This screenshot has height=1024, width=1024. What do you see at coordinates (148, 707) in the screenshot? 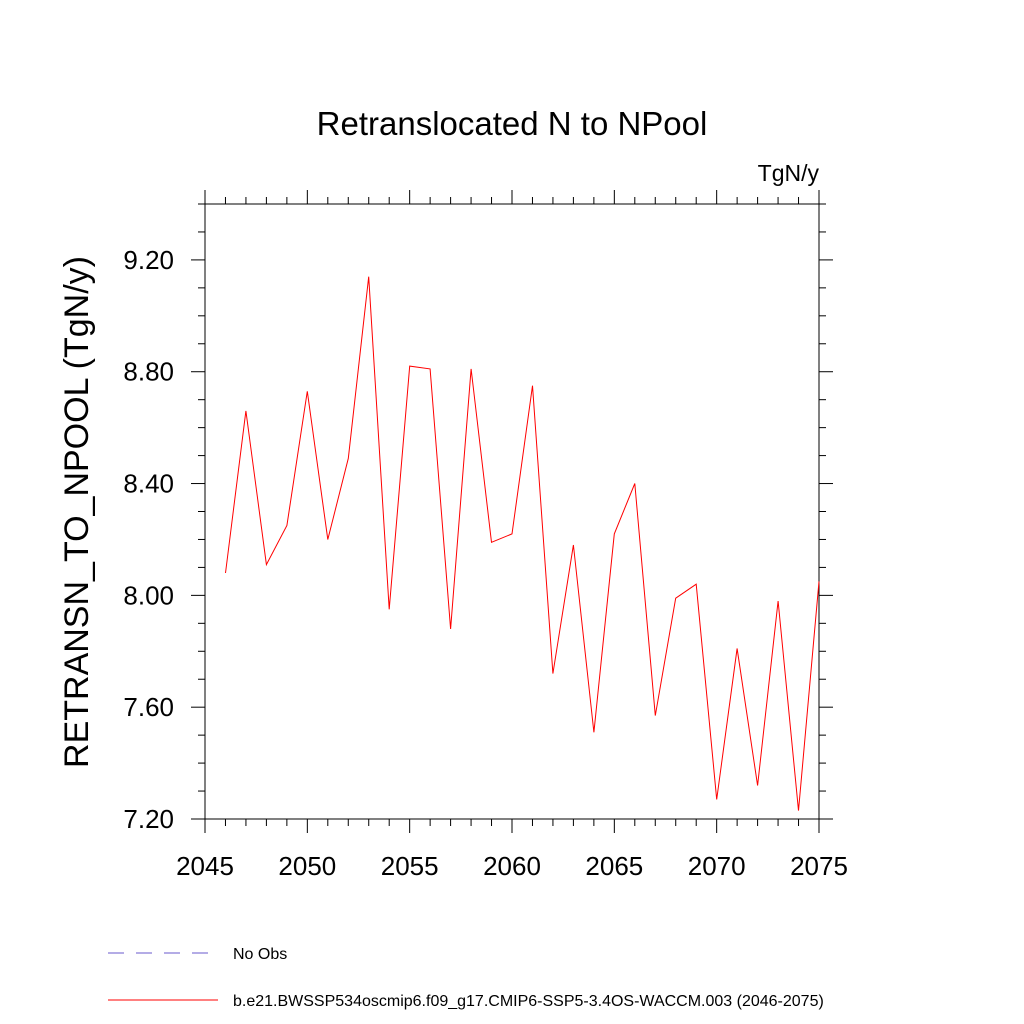
I see `y-tick-label: 7.60` at bounding box center [148, 707].